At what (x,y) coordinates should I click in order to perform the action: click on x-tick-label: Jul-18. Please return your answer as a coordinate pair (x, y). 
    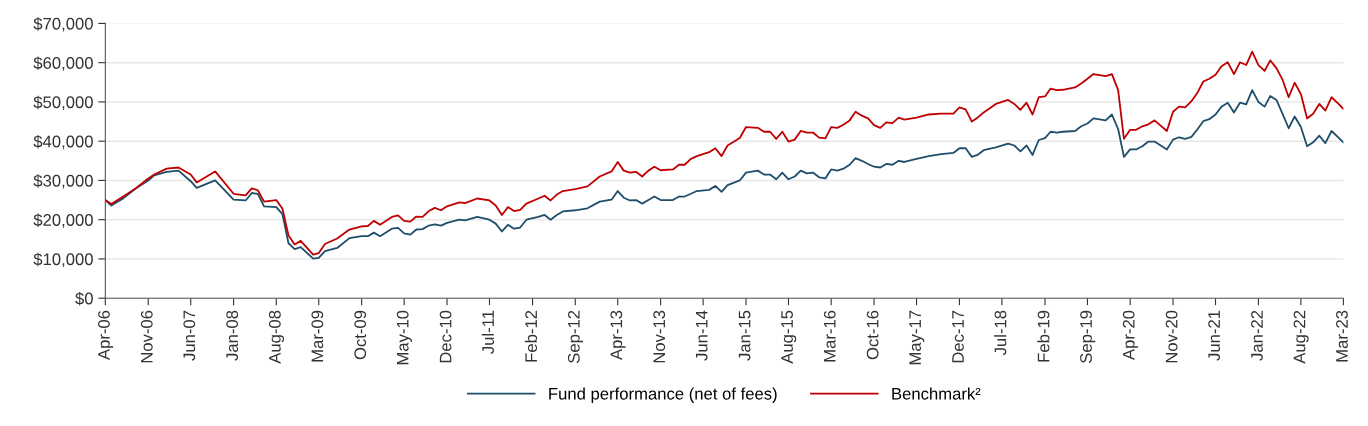
    Looking at the image, I should click on (1000, 333).